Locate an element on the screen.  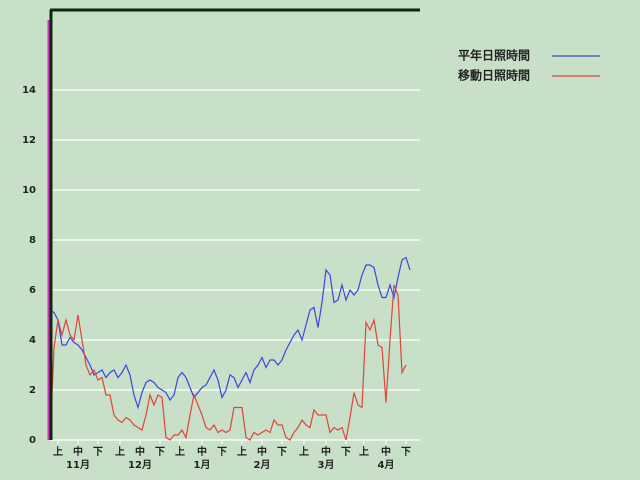
month-label: 2月 is located at coordinates (262, 465).